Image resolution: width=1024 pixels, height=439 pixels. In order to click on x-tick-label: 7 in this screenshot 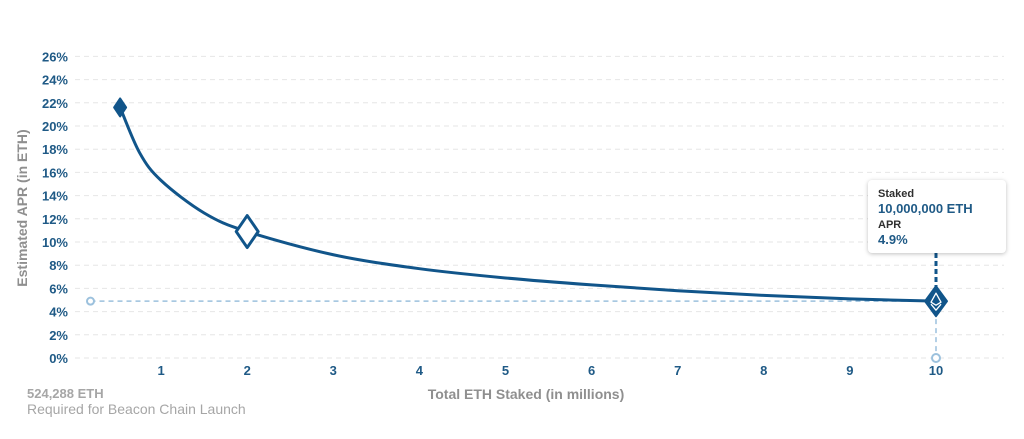, I will do `click(677, 370)`.